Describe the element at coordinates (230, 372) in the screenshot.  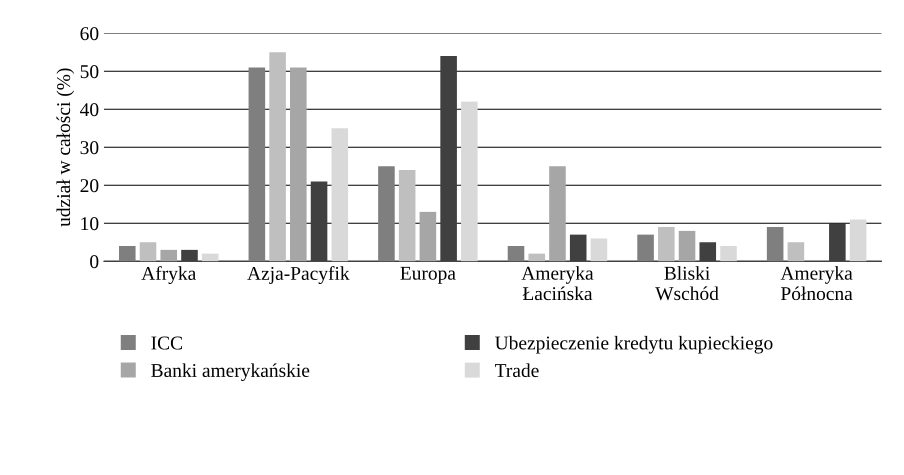
I see `legend-label: Banki amerykańskie` at that location.